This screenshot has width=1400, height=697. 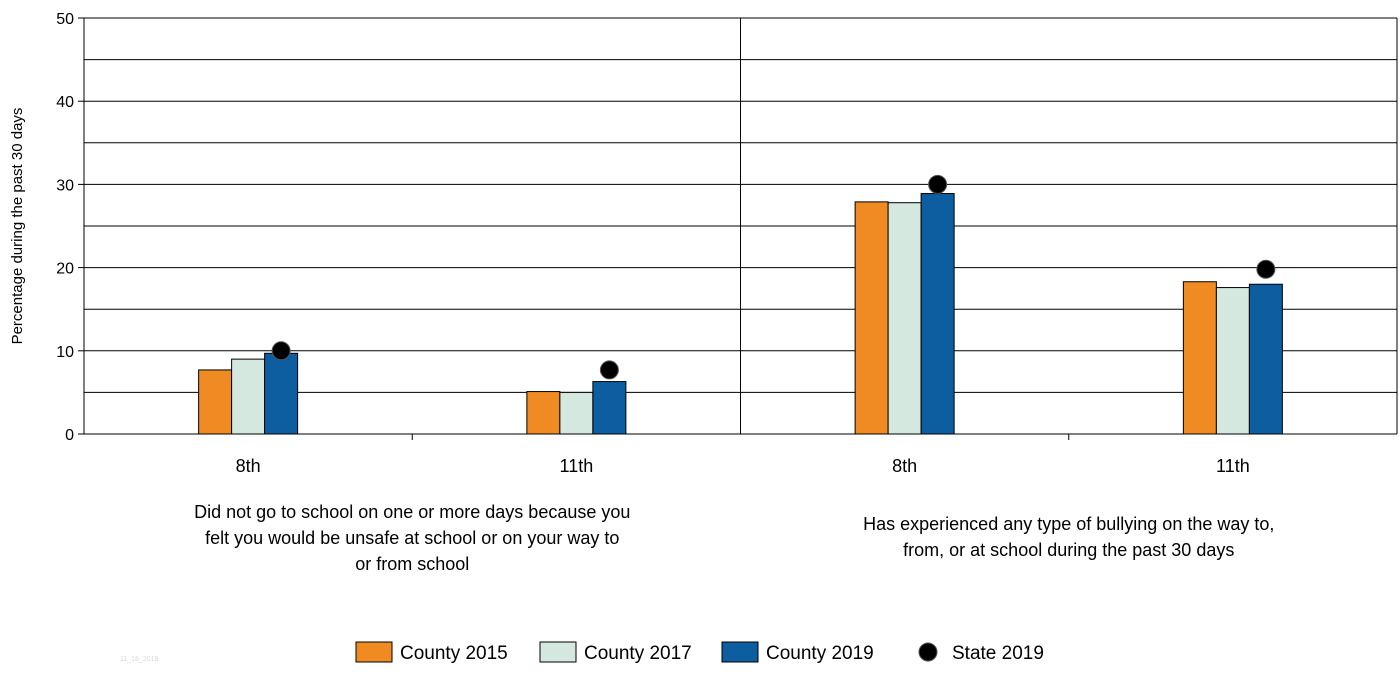 What do you see at coordinates (65, 352) in the screenshot?
I see `y-tick-label: 10` at bounding box center [65, 352].